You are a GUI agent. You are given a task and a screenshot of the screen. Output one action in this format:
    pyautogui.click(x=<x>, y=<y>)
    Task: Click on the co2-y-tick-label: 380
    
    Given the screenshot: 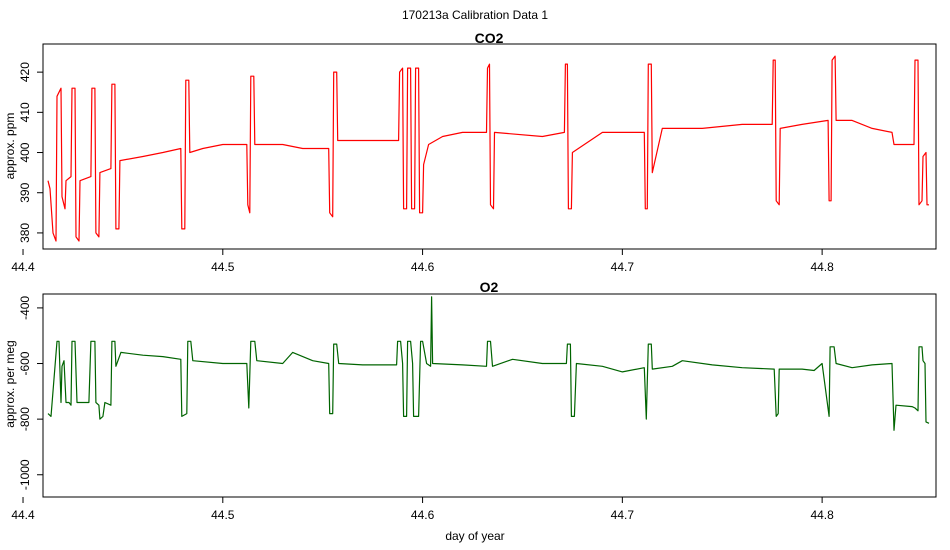 What is the action you would take?
    pyautogui.click(x=25, y=233)
    